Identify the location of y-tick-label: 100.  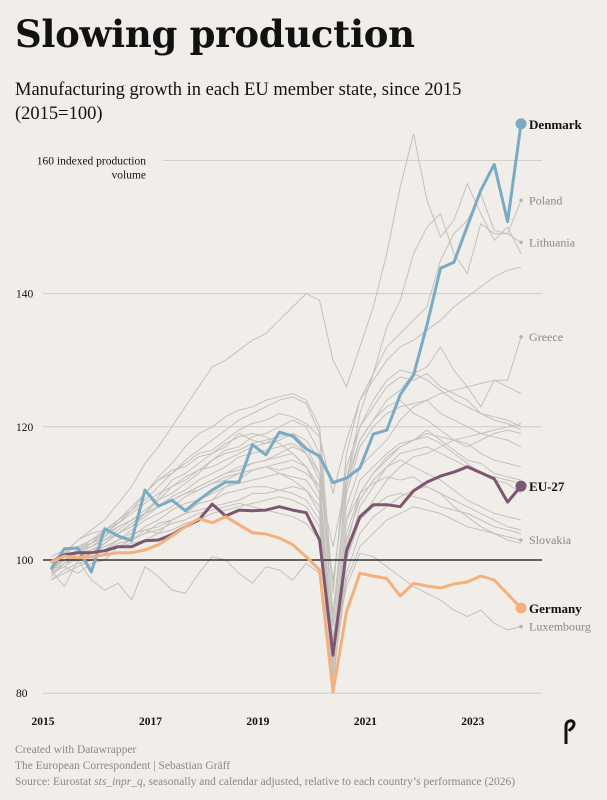
(25, 561).